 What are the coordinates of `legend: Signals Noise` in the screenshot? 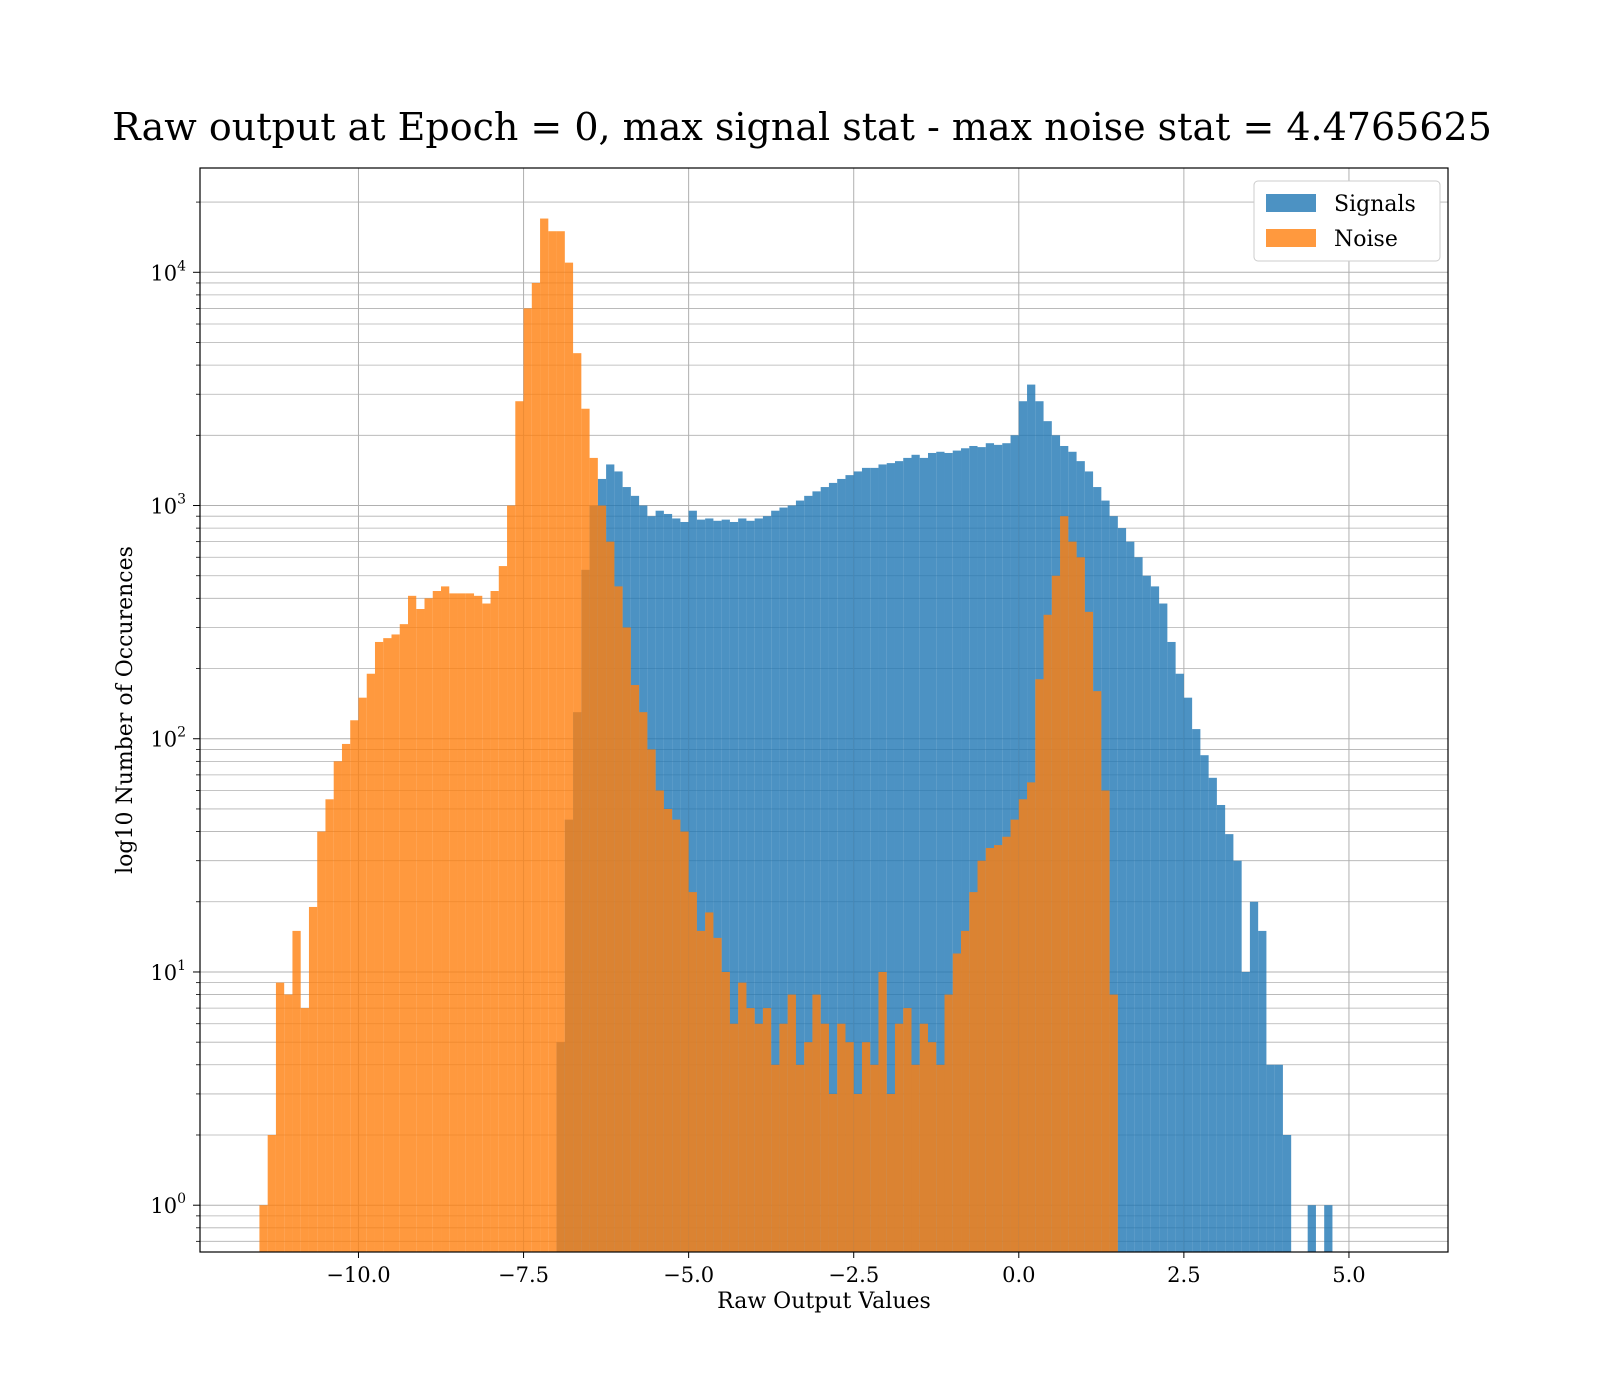 It's located at (1347, 221).